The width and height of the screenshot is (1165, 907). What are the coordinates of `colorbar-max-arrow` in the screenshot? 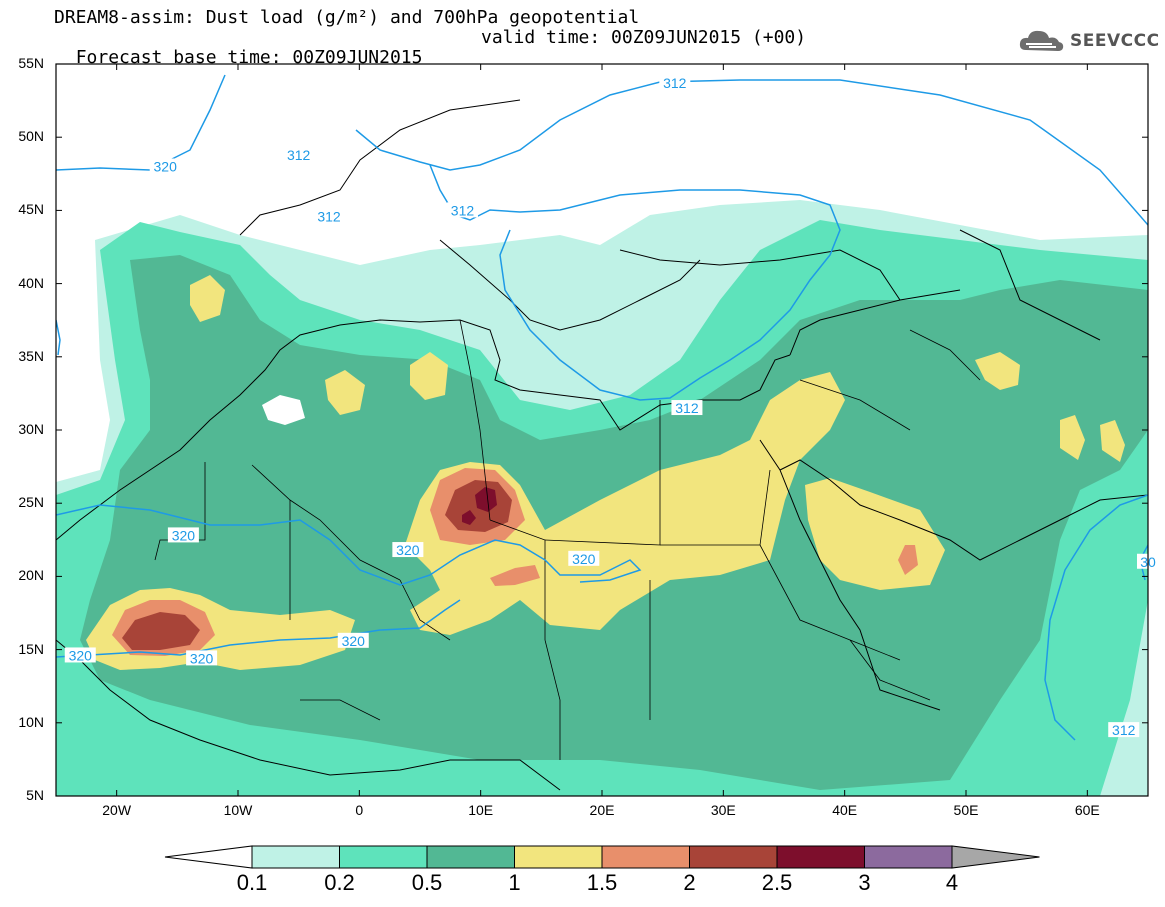 It's located at (995, 857).